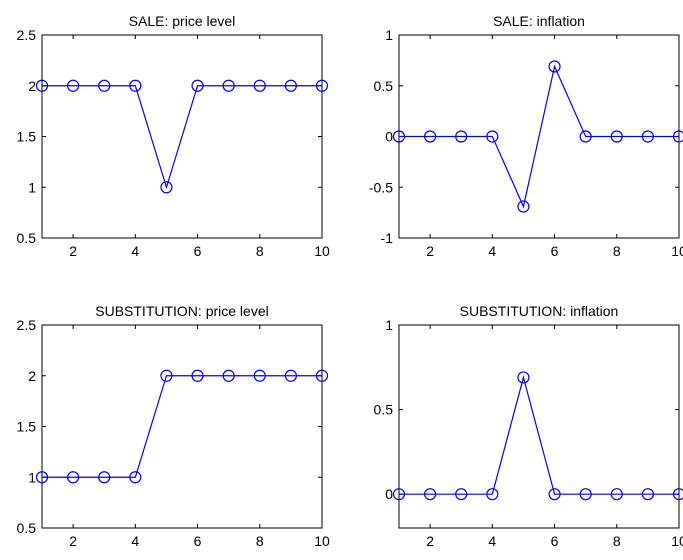  What do you see at coordinates (181, 311) in the screenshot?
I see `chart-title: SUBSTITUTION: price level` at bounding box center [181, 311].